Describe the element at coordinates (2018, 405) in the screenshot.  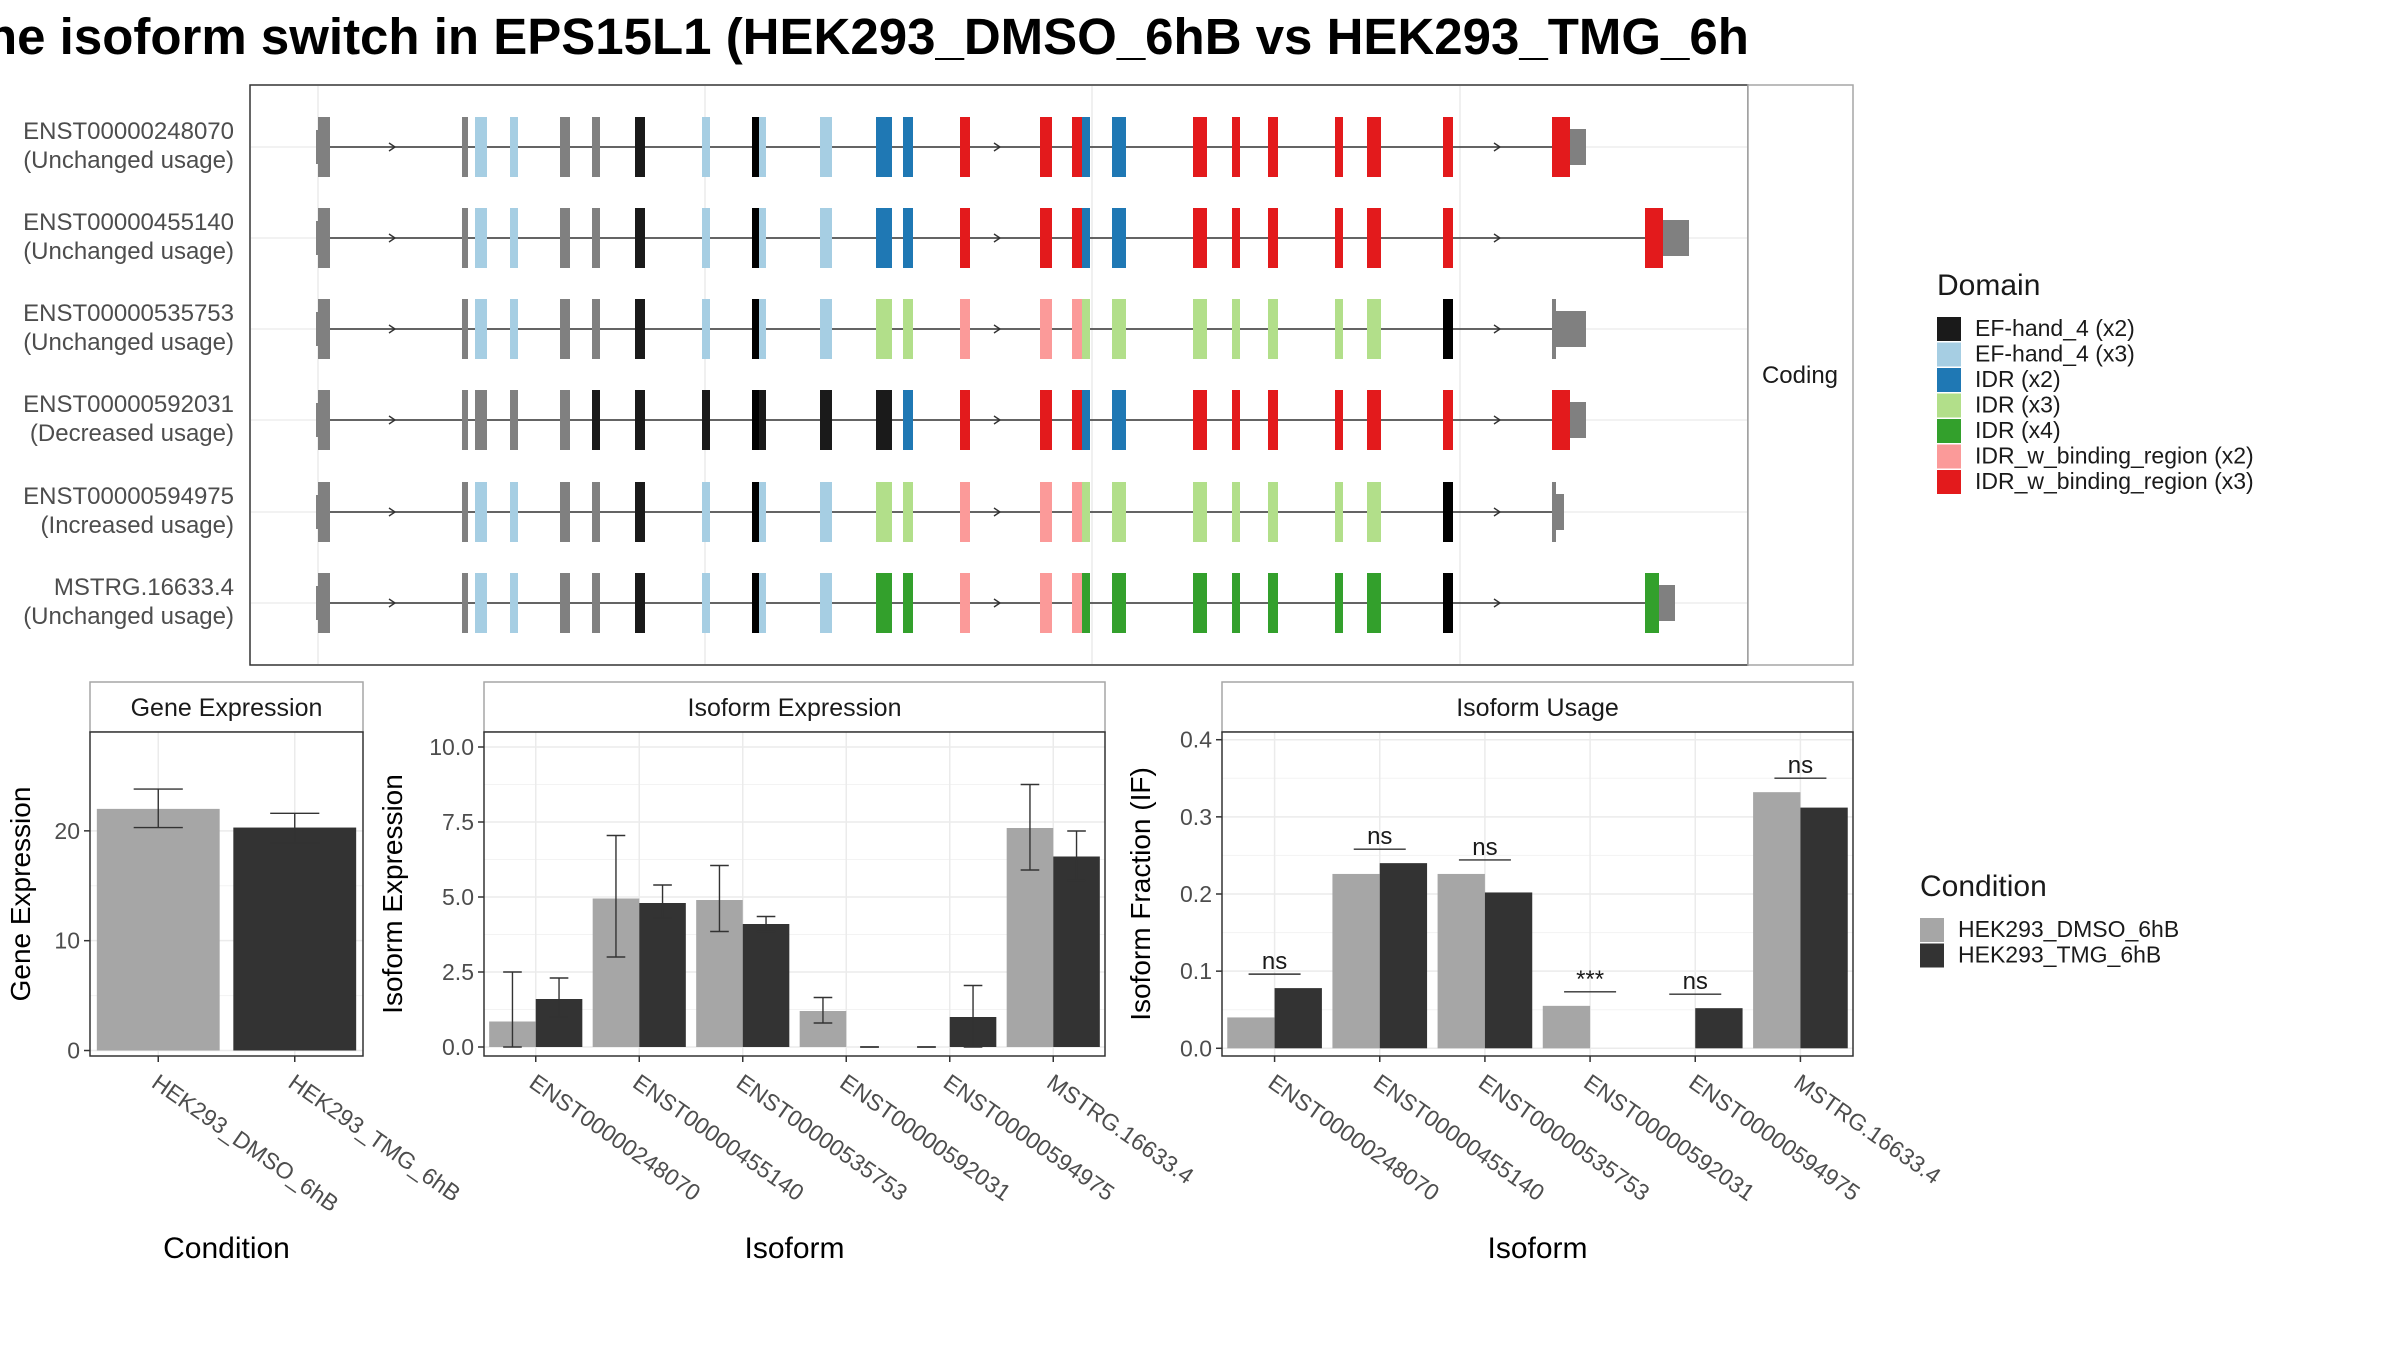
I see `domain-legend-label: IDR (x3)` at that location.